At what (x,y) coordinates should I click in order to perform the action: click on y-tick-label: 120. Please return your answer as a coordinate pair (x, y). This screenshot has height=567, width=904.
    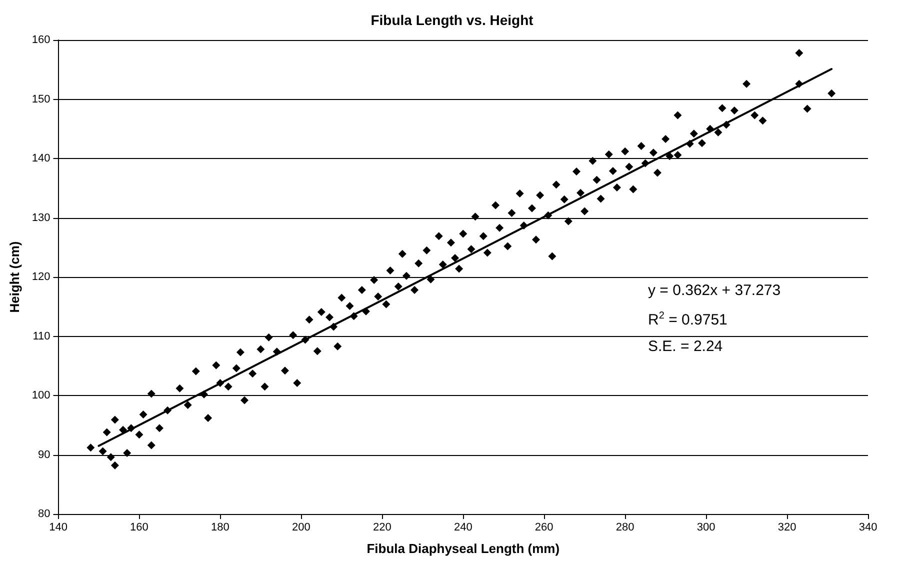
    Looking at the image, I should click on (41, 277).